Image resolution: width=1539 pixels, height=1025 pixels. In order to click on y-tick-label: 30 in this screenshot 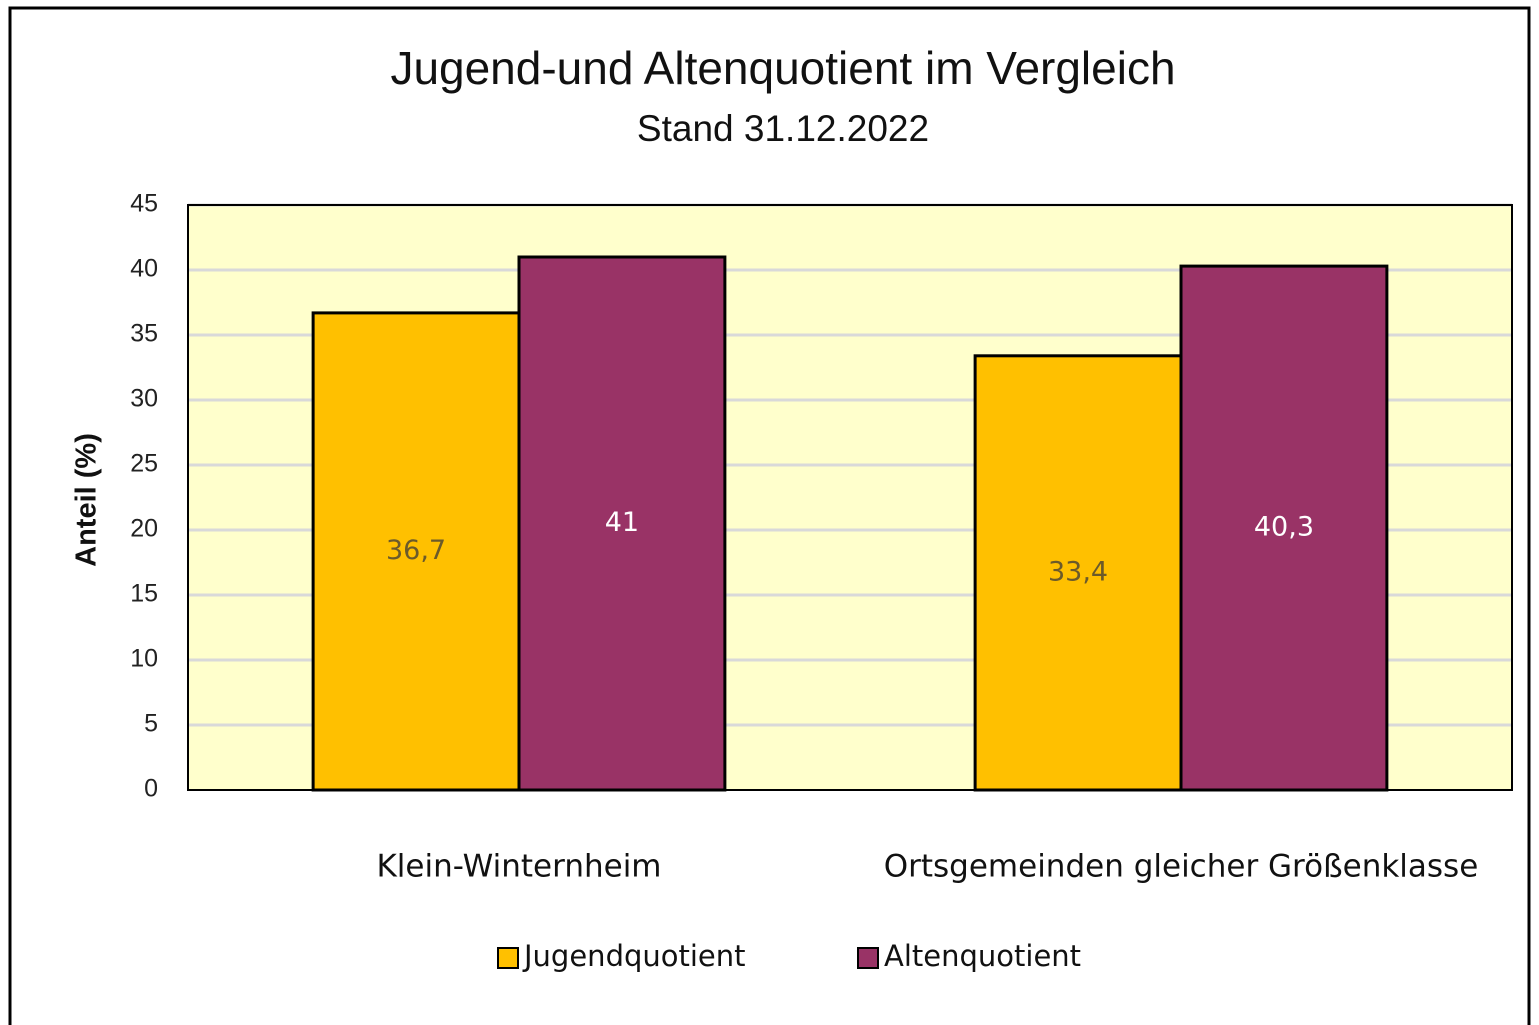, I will do `click(144, 399)`.